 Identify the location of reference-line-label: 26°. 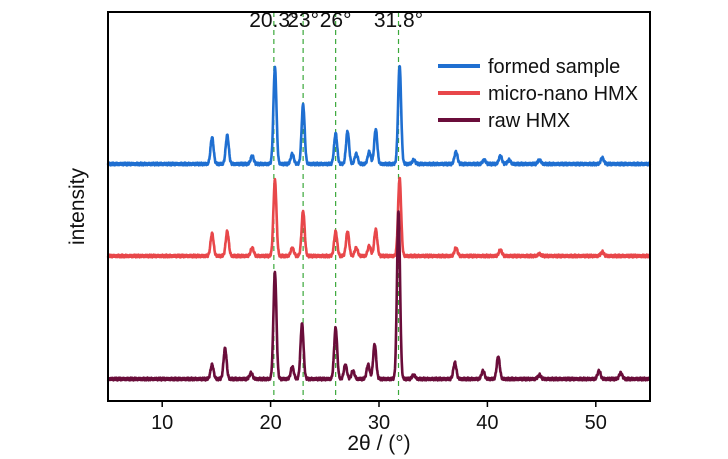
(336, 20).